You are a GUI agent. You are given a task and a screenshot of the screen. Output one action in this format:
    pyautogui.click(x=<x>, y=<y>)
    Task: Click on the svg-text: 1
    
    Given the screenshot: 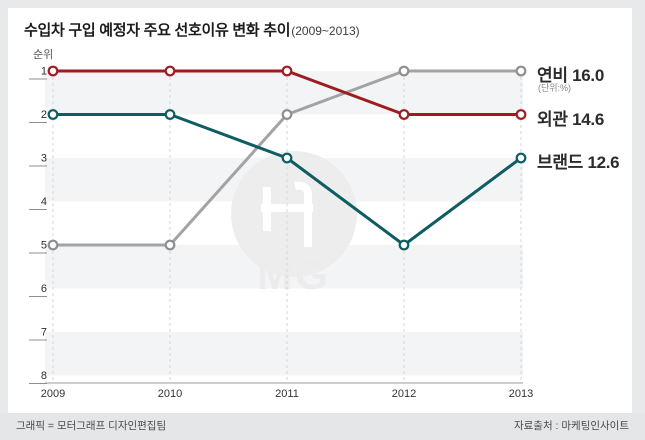 What is the action you would take?
    pyautogui.click(x=44, y=72)
    